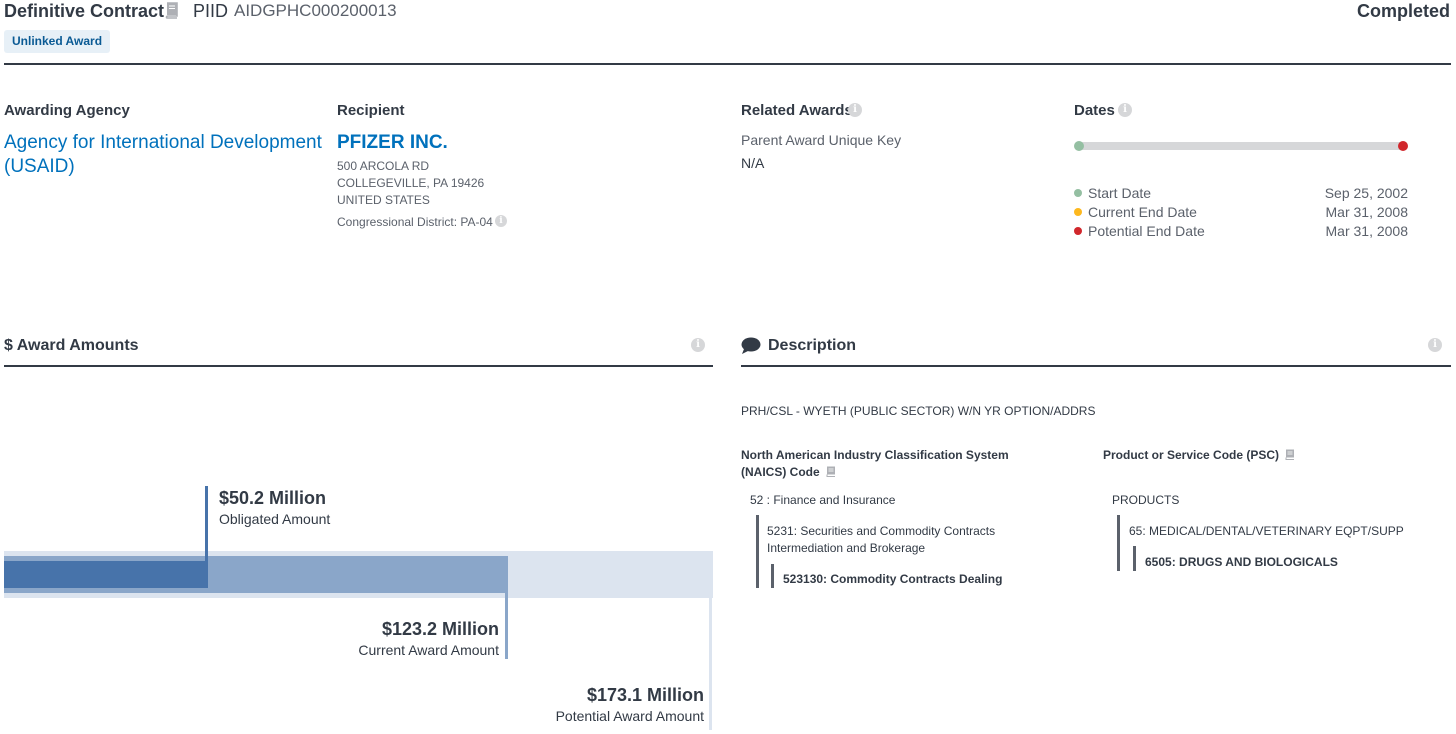 Image resolution: width=1456 pixels, height=734 pixels. What do you see at coordinates (211, 11) in the screenshot?
I see `piid-label: PIID` at bounding box center [211, 11].